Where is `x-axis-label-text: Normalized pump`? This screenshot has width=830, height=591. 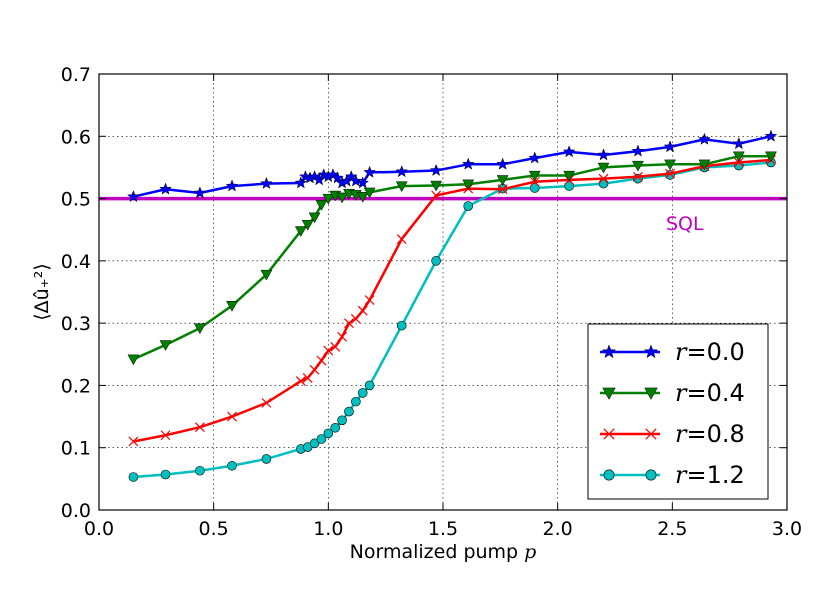
x-axis-label-text: Normalized pump is located at coordinates (434, 552).